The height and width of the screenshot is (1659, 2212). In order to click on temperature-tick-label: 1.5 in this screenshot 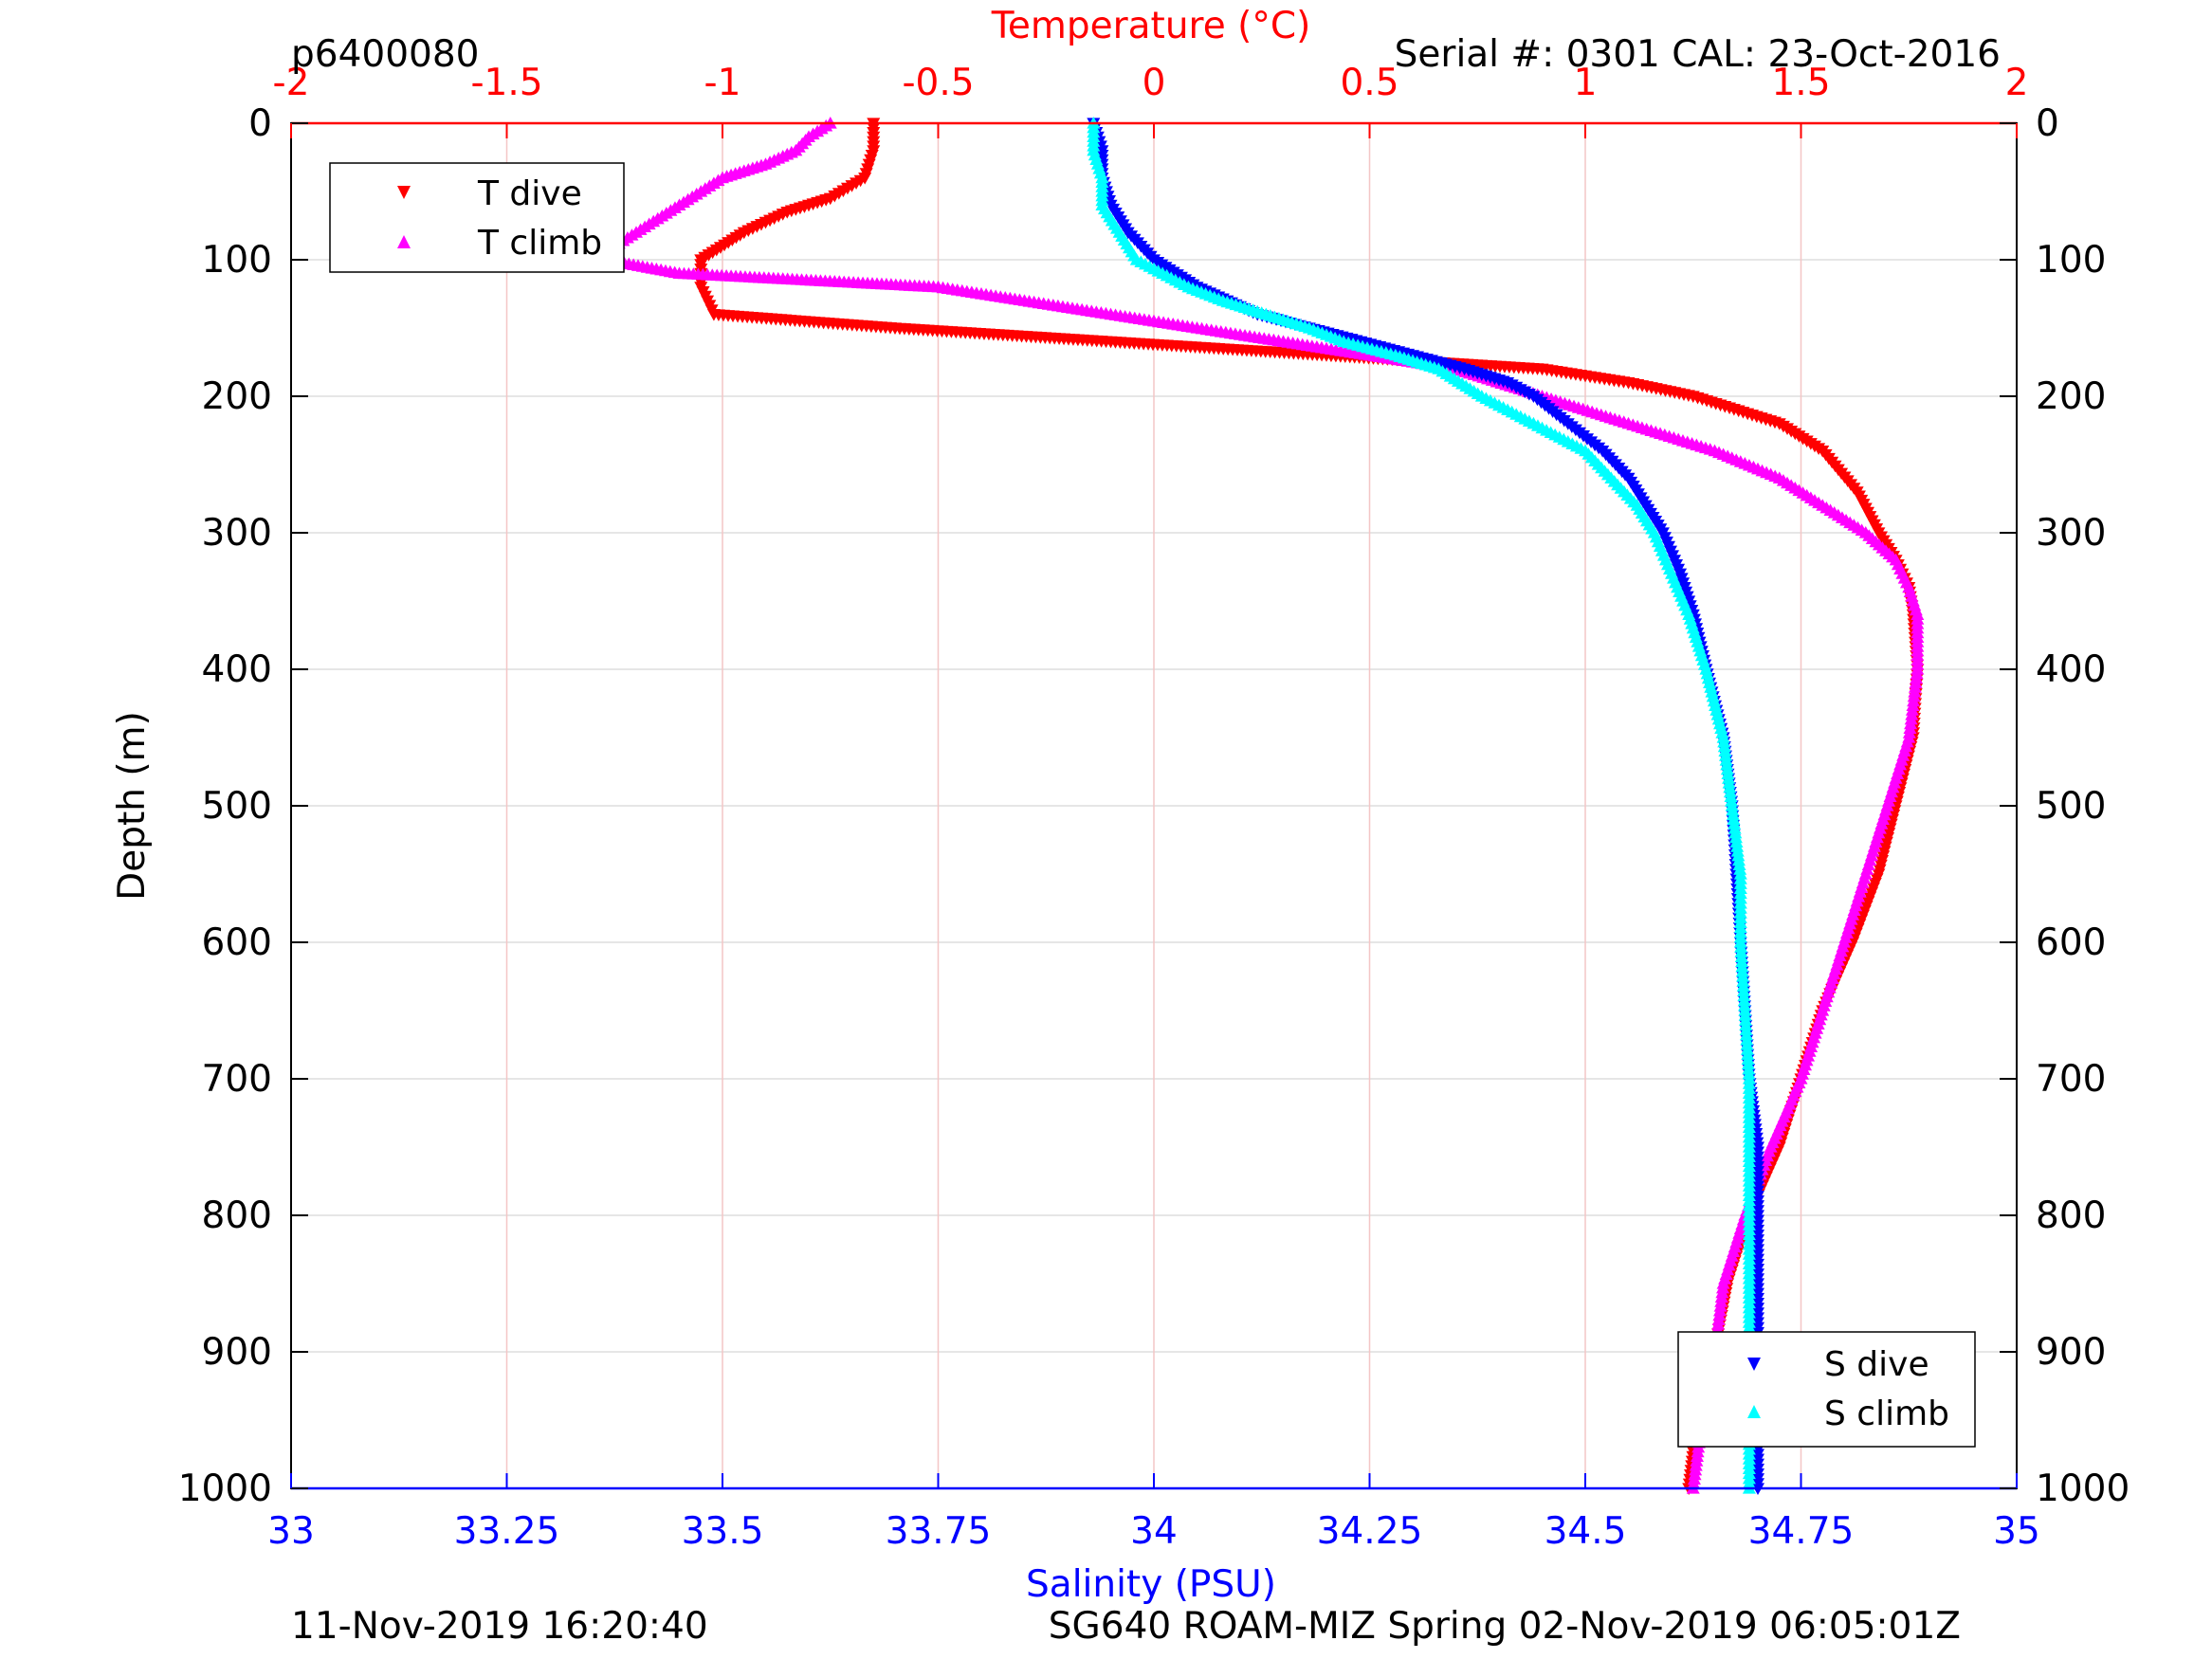, I will do `click(1800, 83)`.